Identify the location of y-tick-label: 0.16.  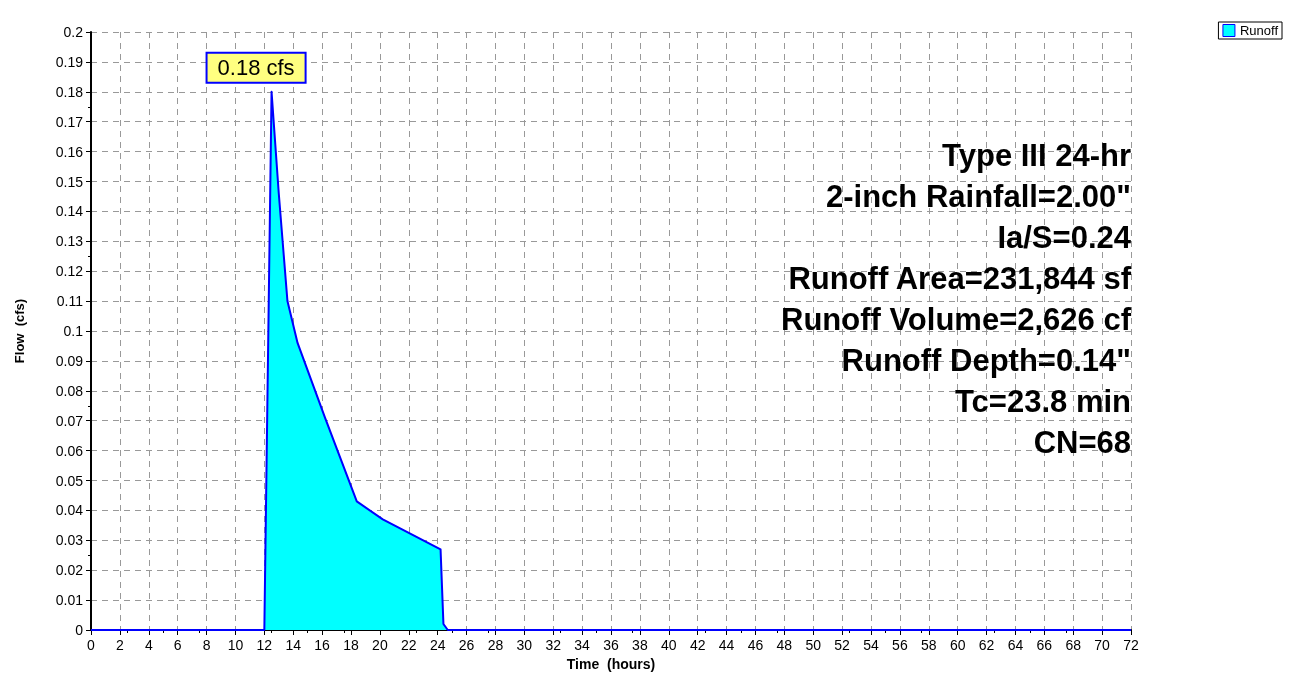
(69, 151).